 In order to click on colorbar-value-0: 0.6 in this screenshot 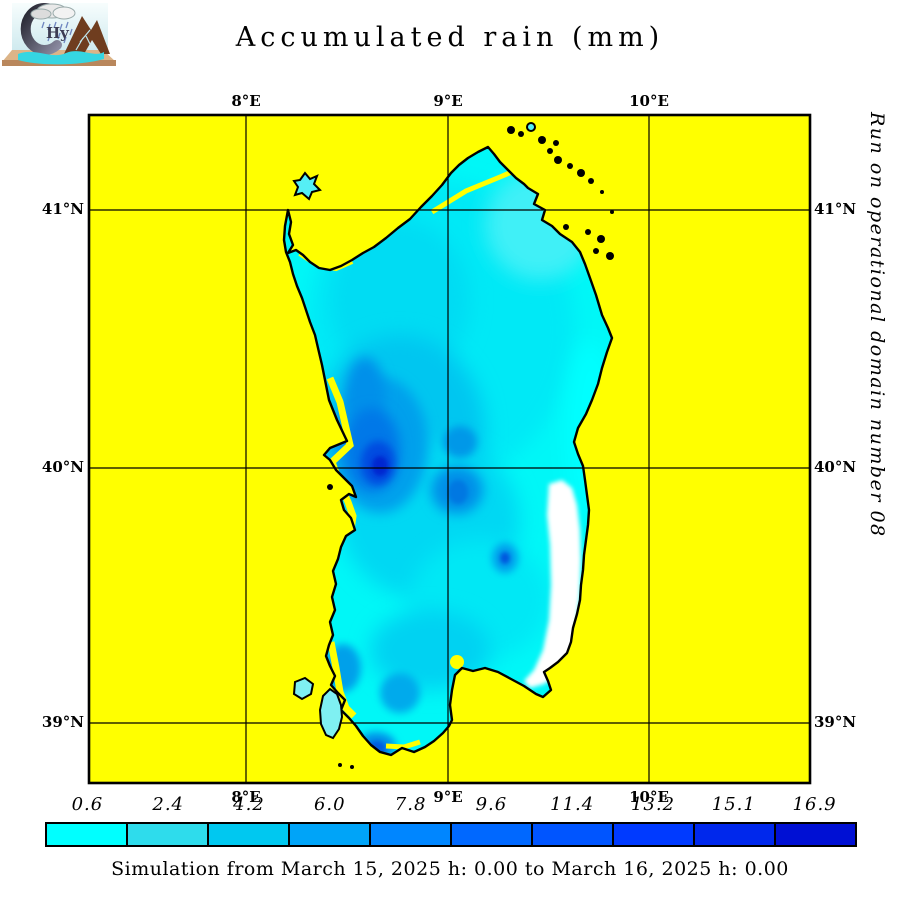, I will do `click(87, 804)`.